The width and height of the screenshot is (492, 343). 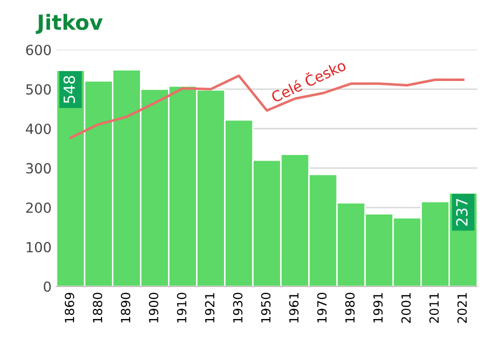 I want to click on x-tick-label: 1880, so click(x=97, y=307).